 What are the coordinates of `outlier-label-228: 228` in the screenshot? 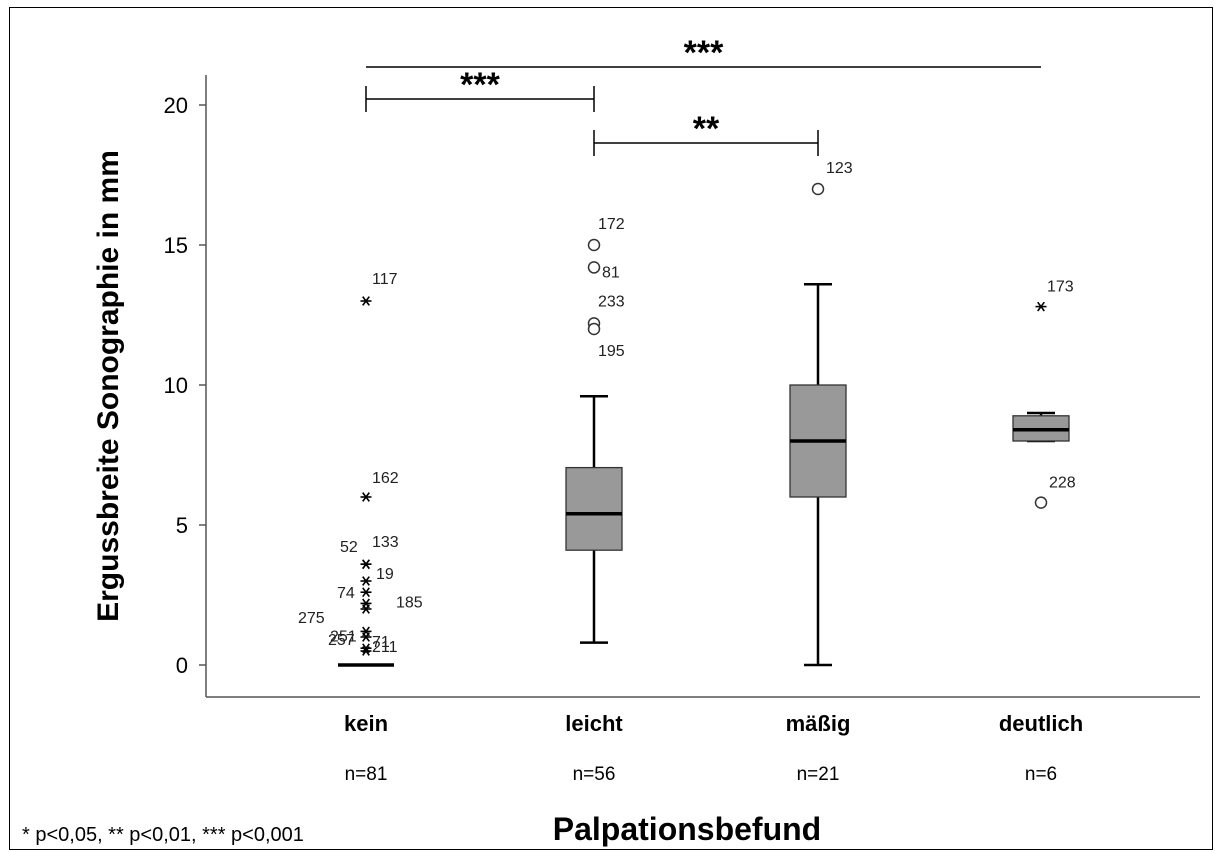 It's located at (1062, 483).